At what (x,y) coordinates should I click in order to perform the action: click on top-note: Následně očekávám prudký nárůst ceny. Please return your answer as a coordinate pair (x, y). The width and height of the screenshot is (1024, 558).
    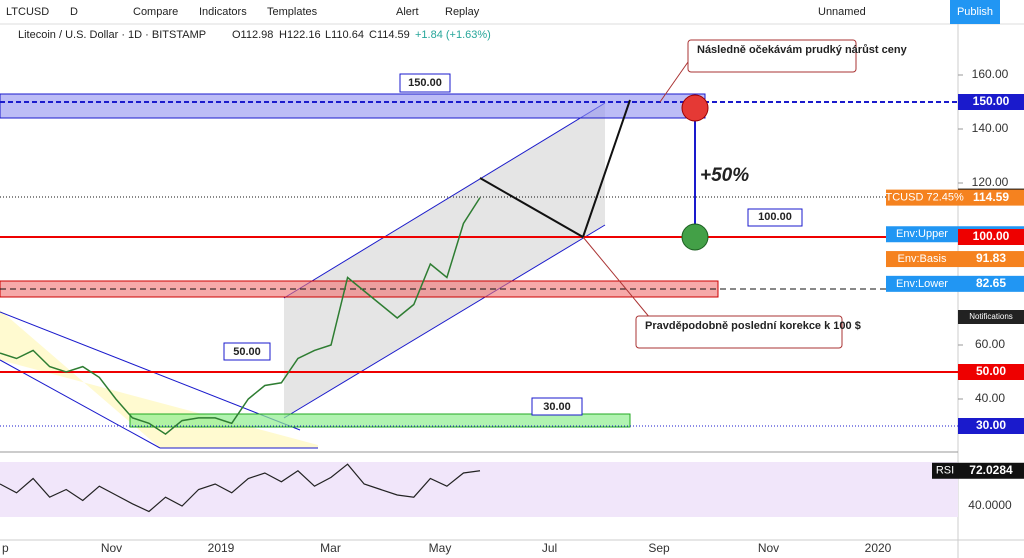
    Looking at the image, I should click on (802, 50).